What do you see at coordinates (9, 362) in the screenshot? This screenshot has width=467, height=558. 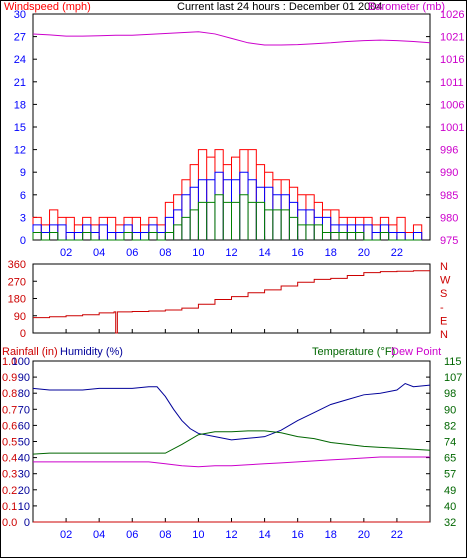 I see `rain-tick-label: 1.0` at bounding box center [9, 362].